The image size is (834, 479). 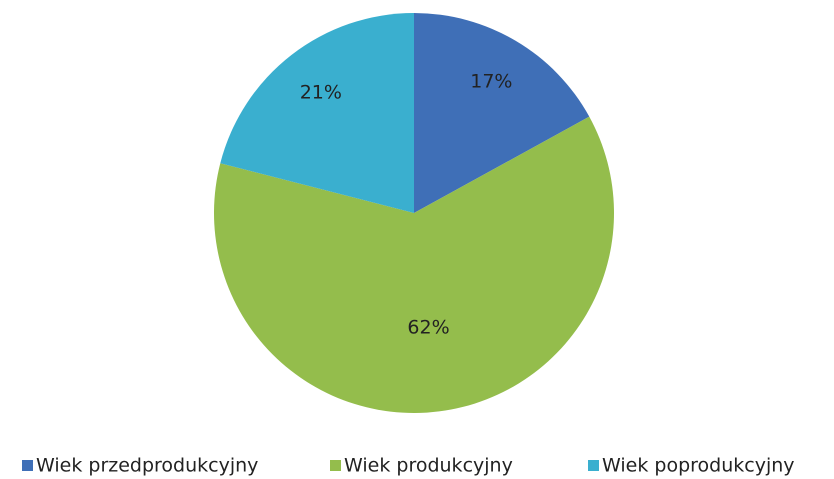 I want to click on data-label: 17%, so click(x=491, y=82).